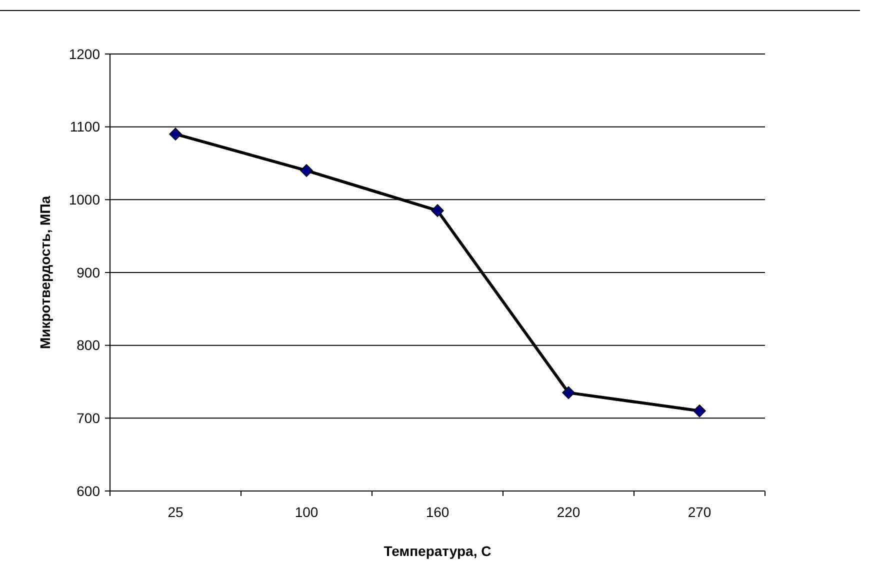  I want to click on x-tick-label: 160, so click(438, 512).